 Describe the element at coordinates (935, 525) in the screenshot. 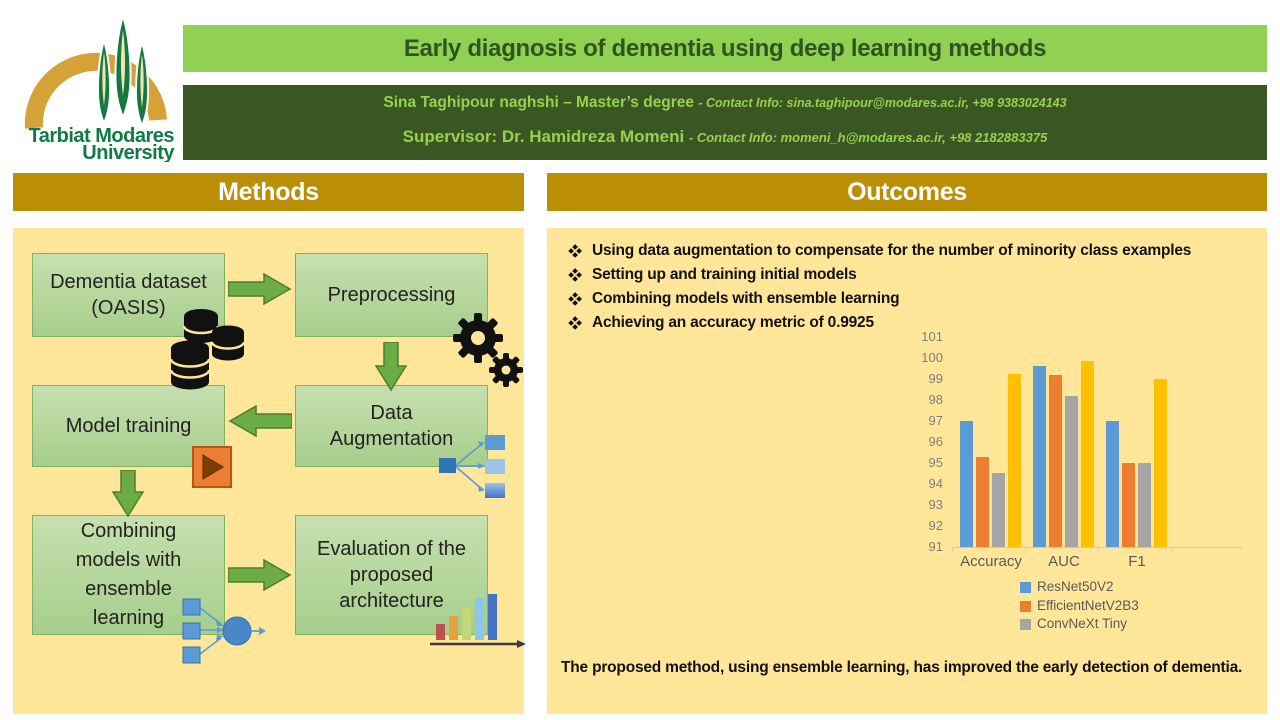

I see `y-tick-label: 92` at that location.